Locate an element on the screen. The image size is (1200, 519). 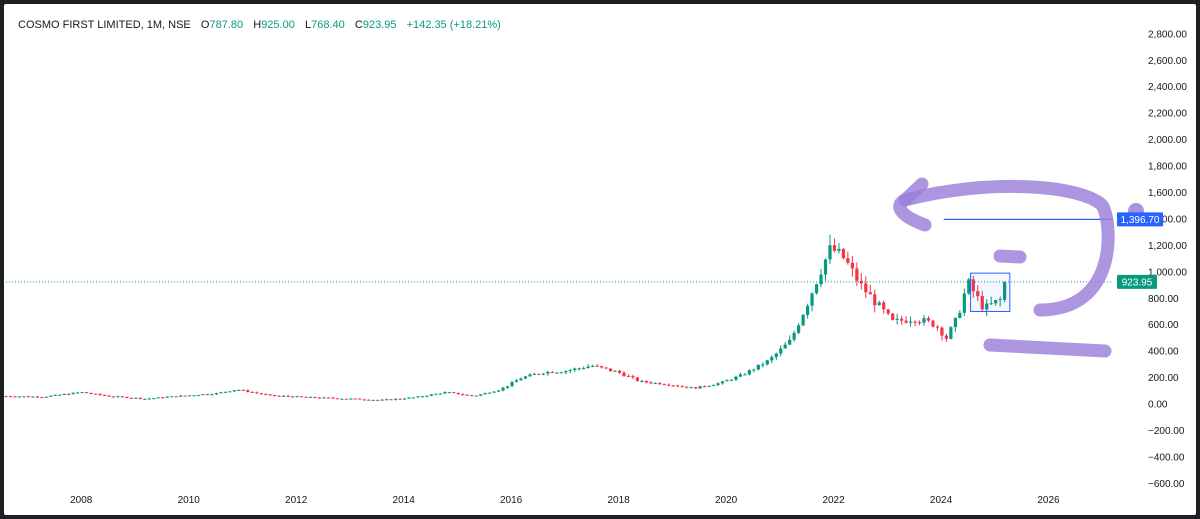
high-value: 925.00 is located at coordinates (278, 25).